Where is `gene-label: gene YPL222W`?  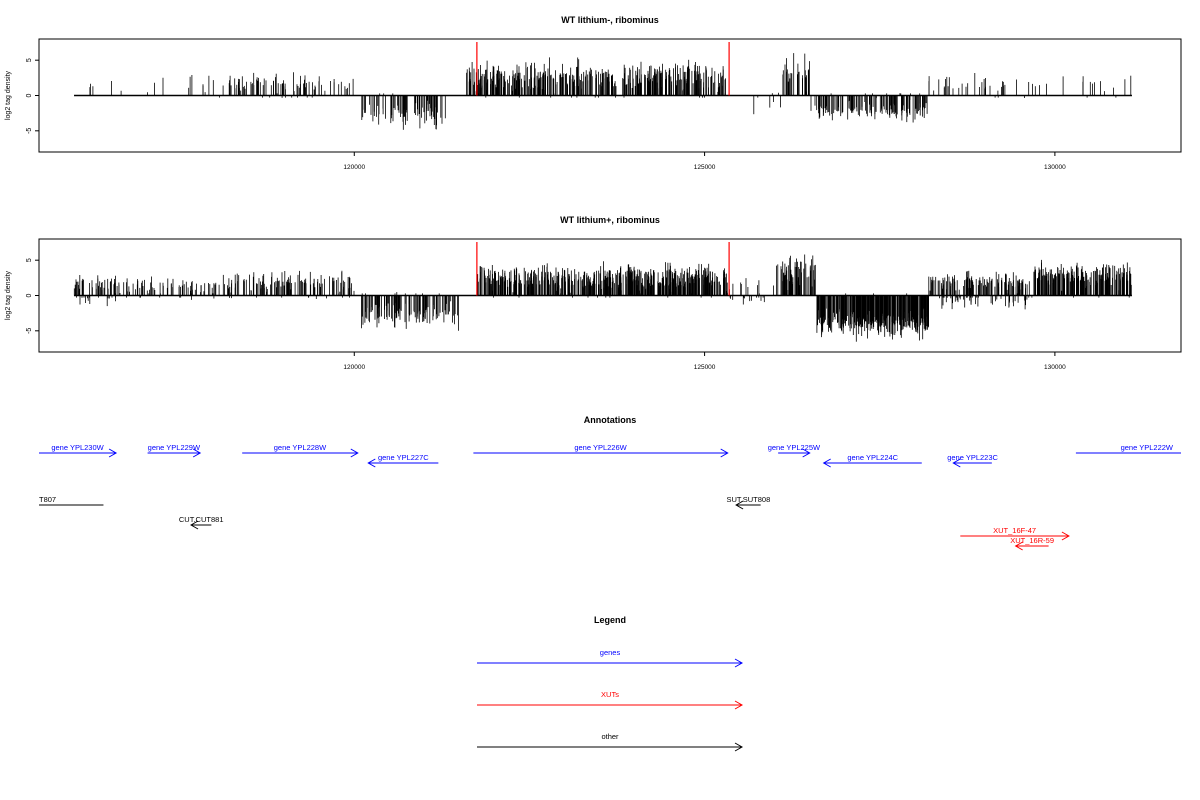 gene-label: gene YPL222W is located at coordinates (1147, 447).